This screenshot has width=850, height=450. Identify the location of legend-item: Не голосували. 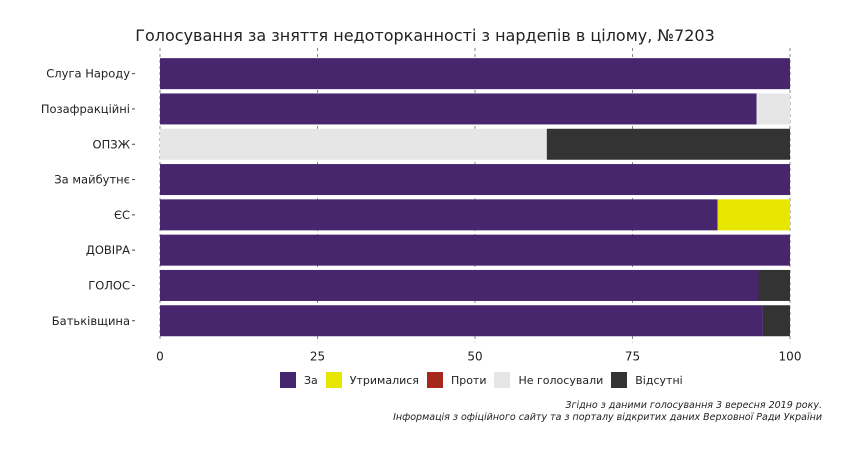
(548, 380).